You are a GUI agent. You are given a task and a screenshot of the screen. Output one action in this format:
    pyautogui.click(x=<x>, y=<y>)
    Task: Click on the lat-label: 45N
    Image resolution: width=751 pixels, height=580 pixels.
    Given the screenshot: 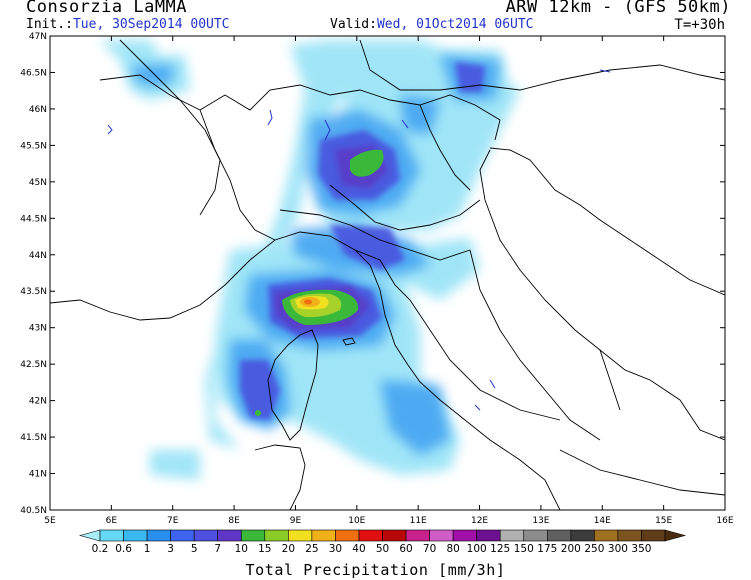 What is the action you would take?
    pyautogui.click(x=38, y=183)
    